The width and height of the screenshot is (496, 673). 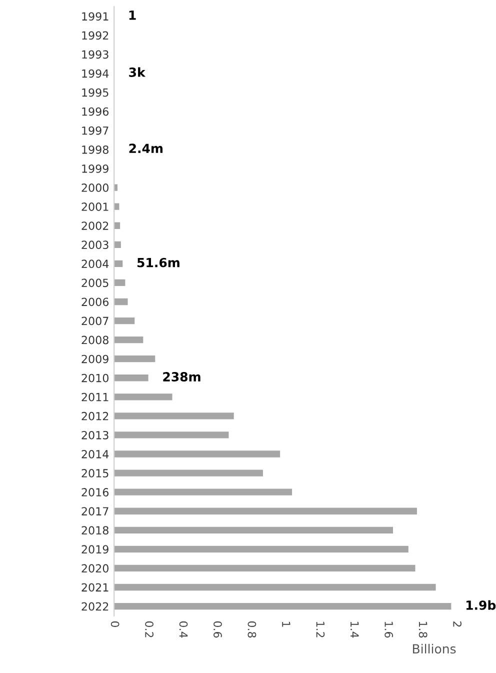 What do you see at coordinates (434, 649) in the screenshot?
I see `x-axis-title: Billions` at bounding box center [434, 649].